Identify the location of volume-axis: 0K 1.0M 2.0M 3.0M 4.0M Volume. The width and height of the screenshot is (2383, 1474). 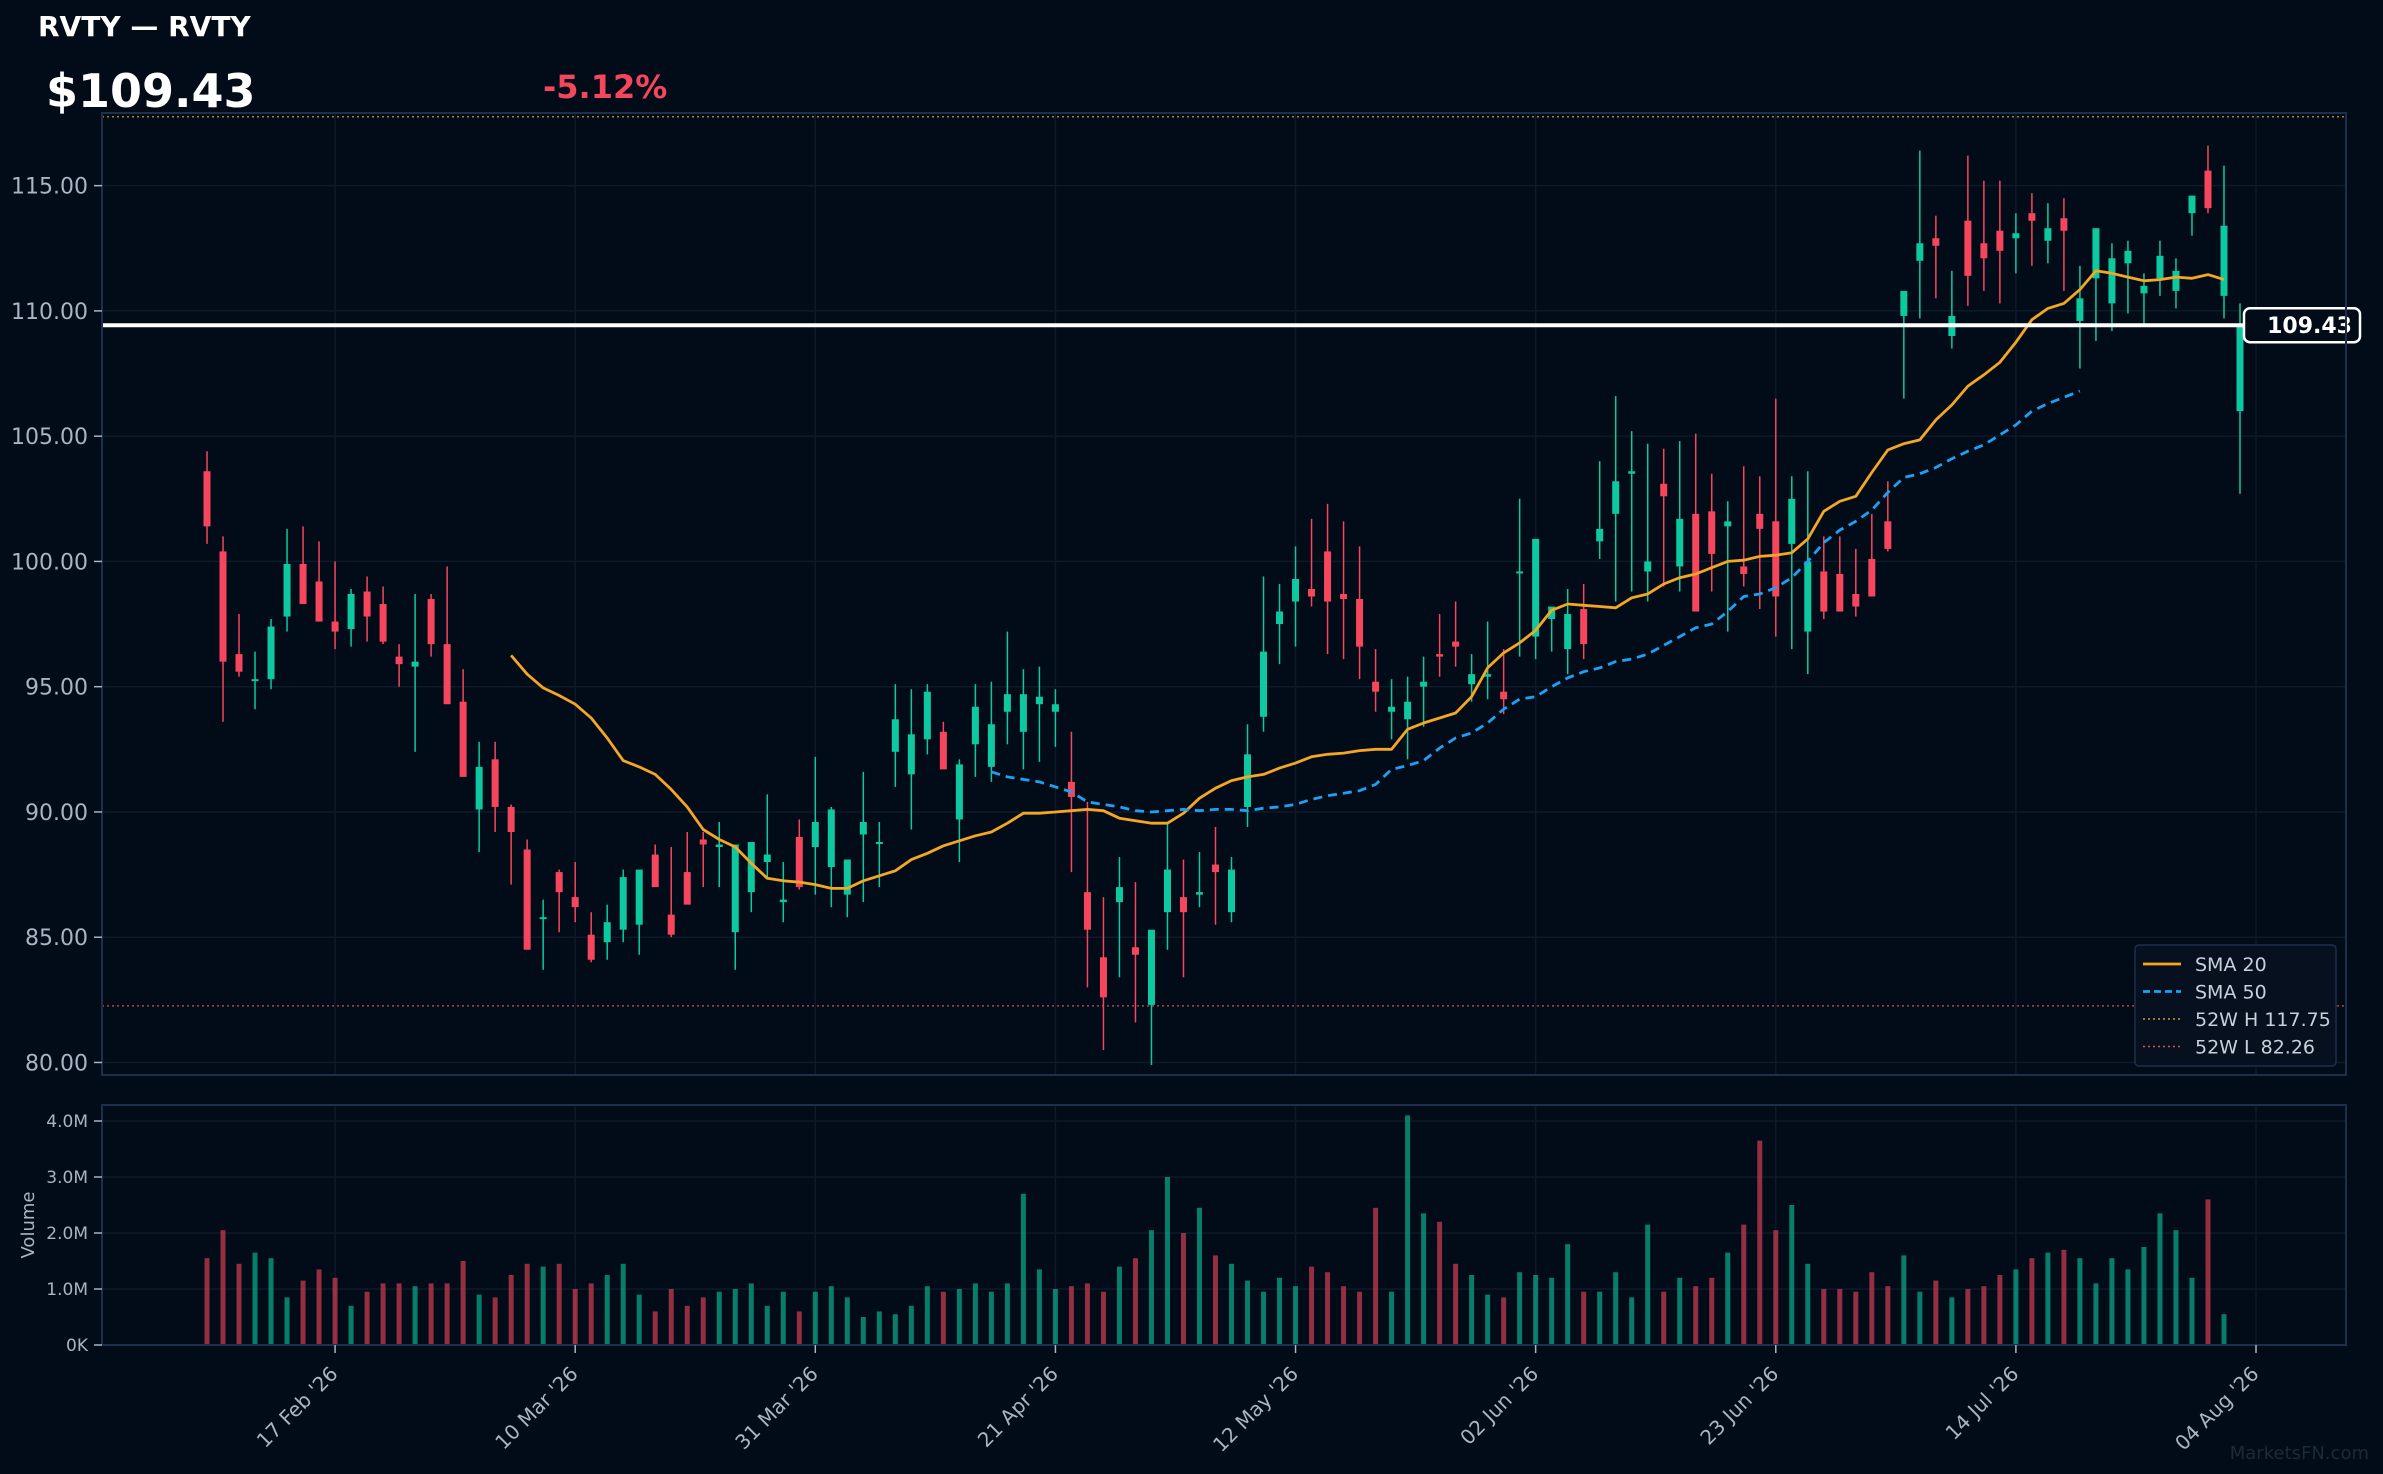
(60, 1234).